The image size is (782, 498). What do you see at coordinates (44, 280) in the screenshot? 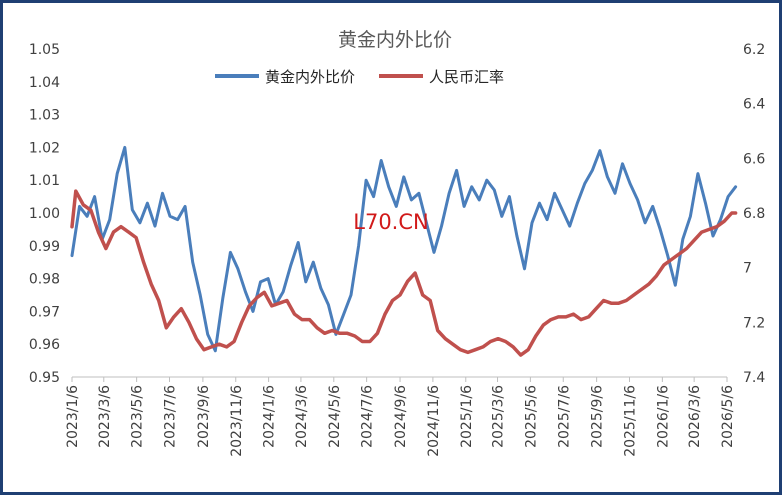
I see `left-tick-label: 0.98` at bounding box center [44, 280].